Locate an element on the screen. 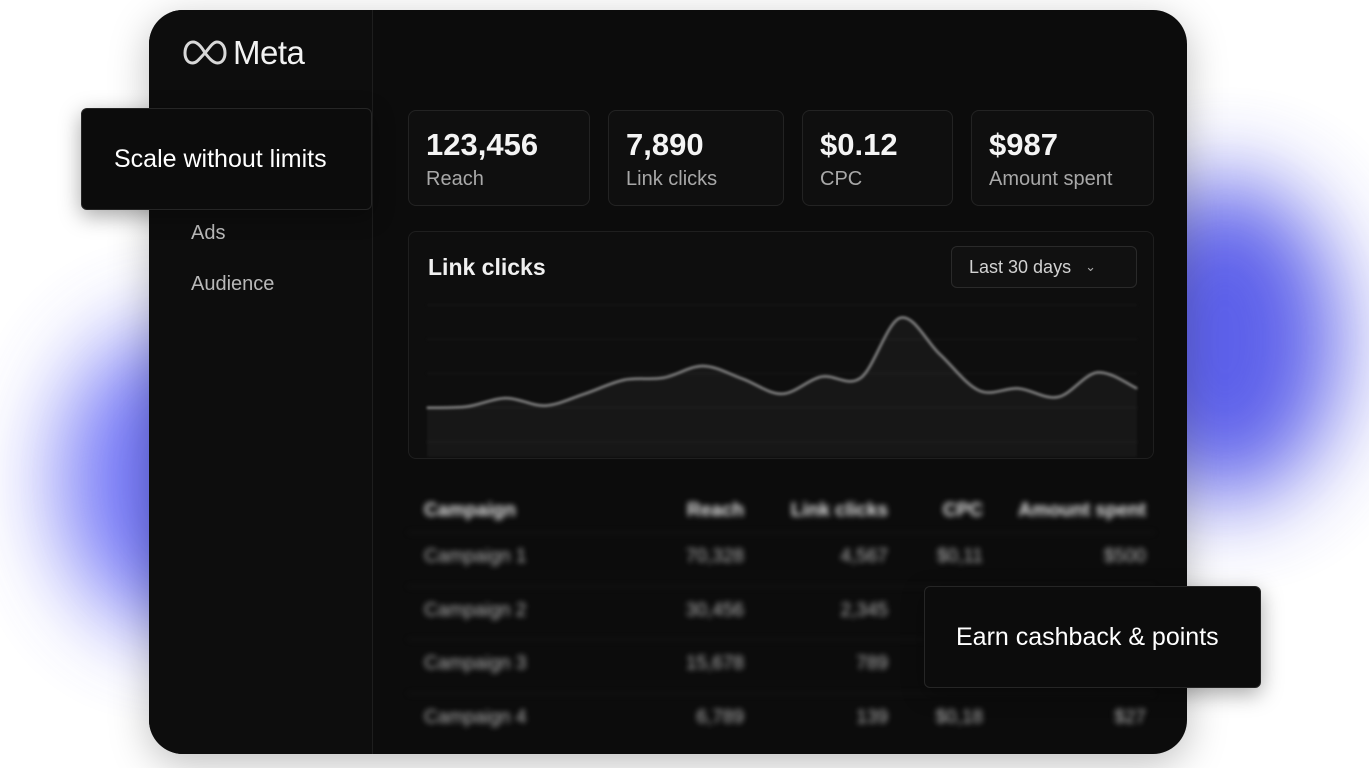 The width and height of the screenshot is (1369, 768). table-cell: 2,345 is located at coordinates (864, 610).